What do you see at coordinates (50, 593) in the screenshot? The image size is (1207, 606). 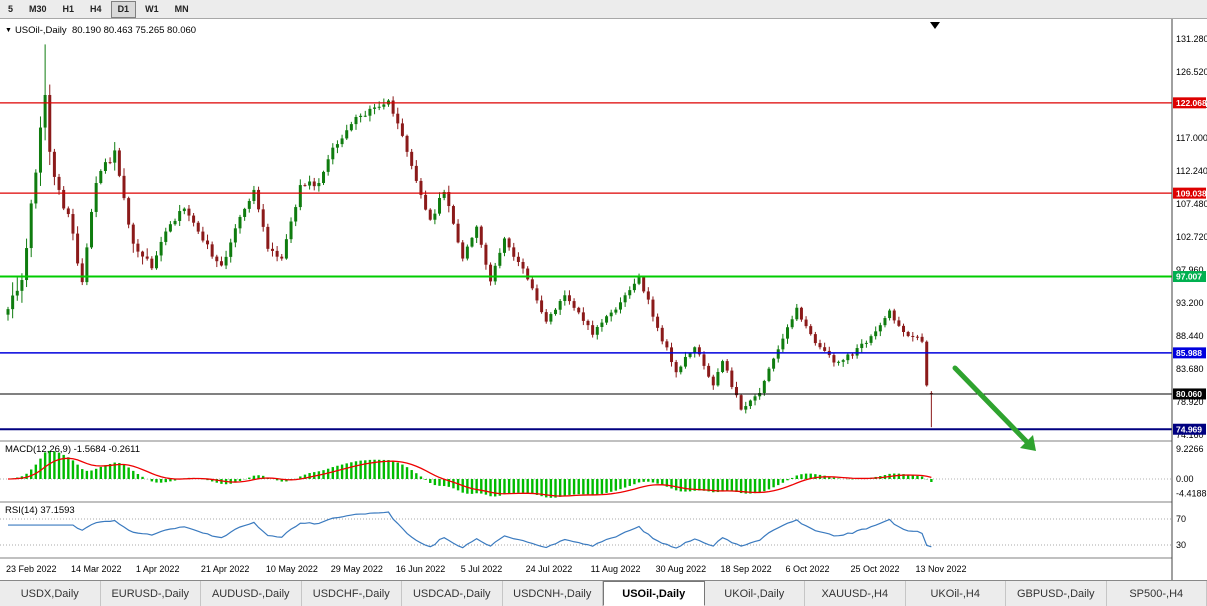 I see `symbol-tab-usdx-daily: USDX,Daily` at bounding box center [50, 593].